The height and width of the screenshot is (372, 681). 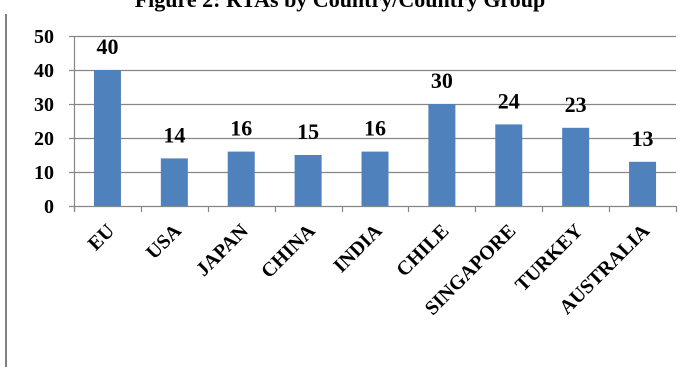 What do you see at coordinates (375, 178) in the screenshot?
I see `bar-india` at bounding box center [375, 178].